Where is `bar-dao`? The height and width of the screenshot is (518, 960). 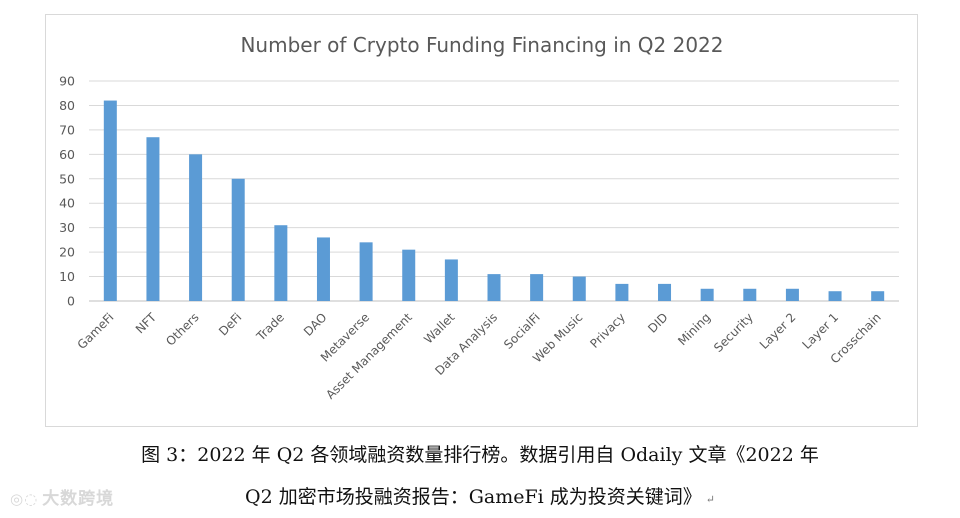
bar-dao is located at coordinates (323, 269).